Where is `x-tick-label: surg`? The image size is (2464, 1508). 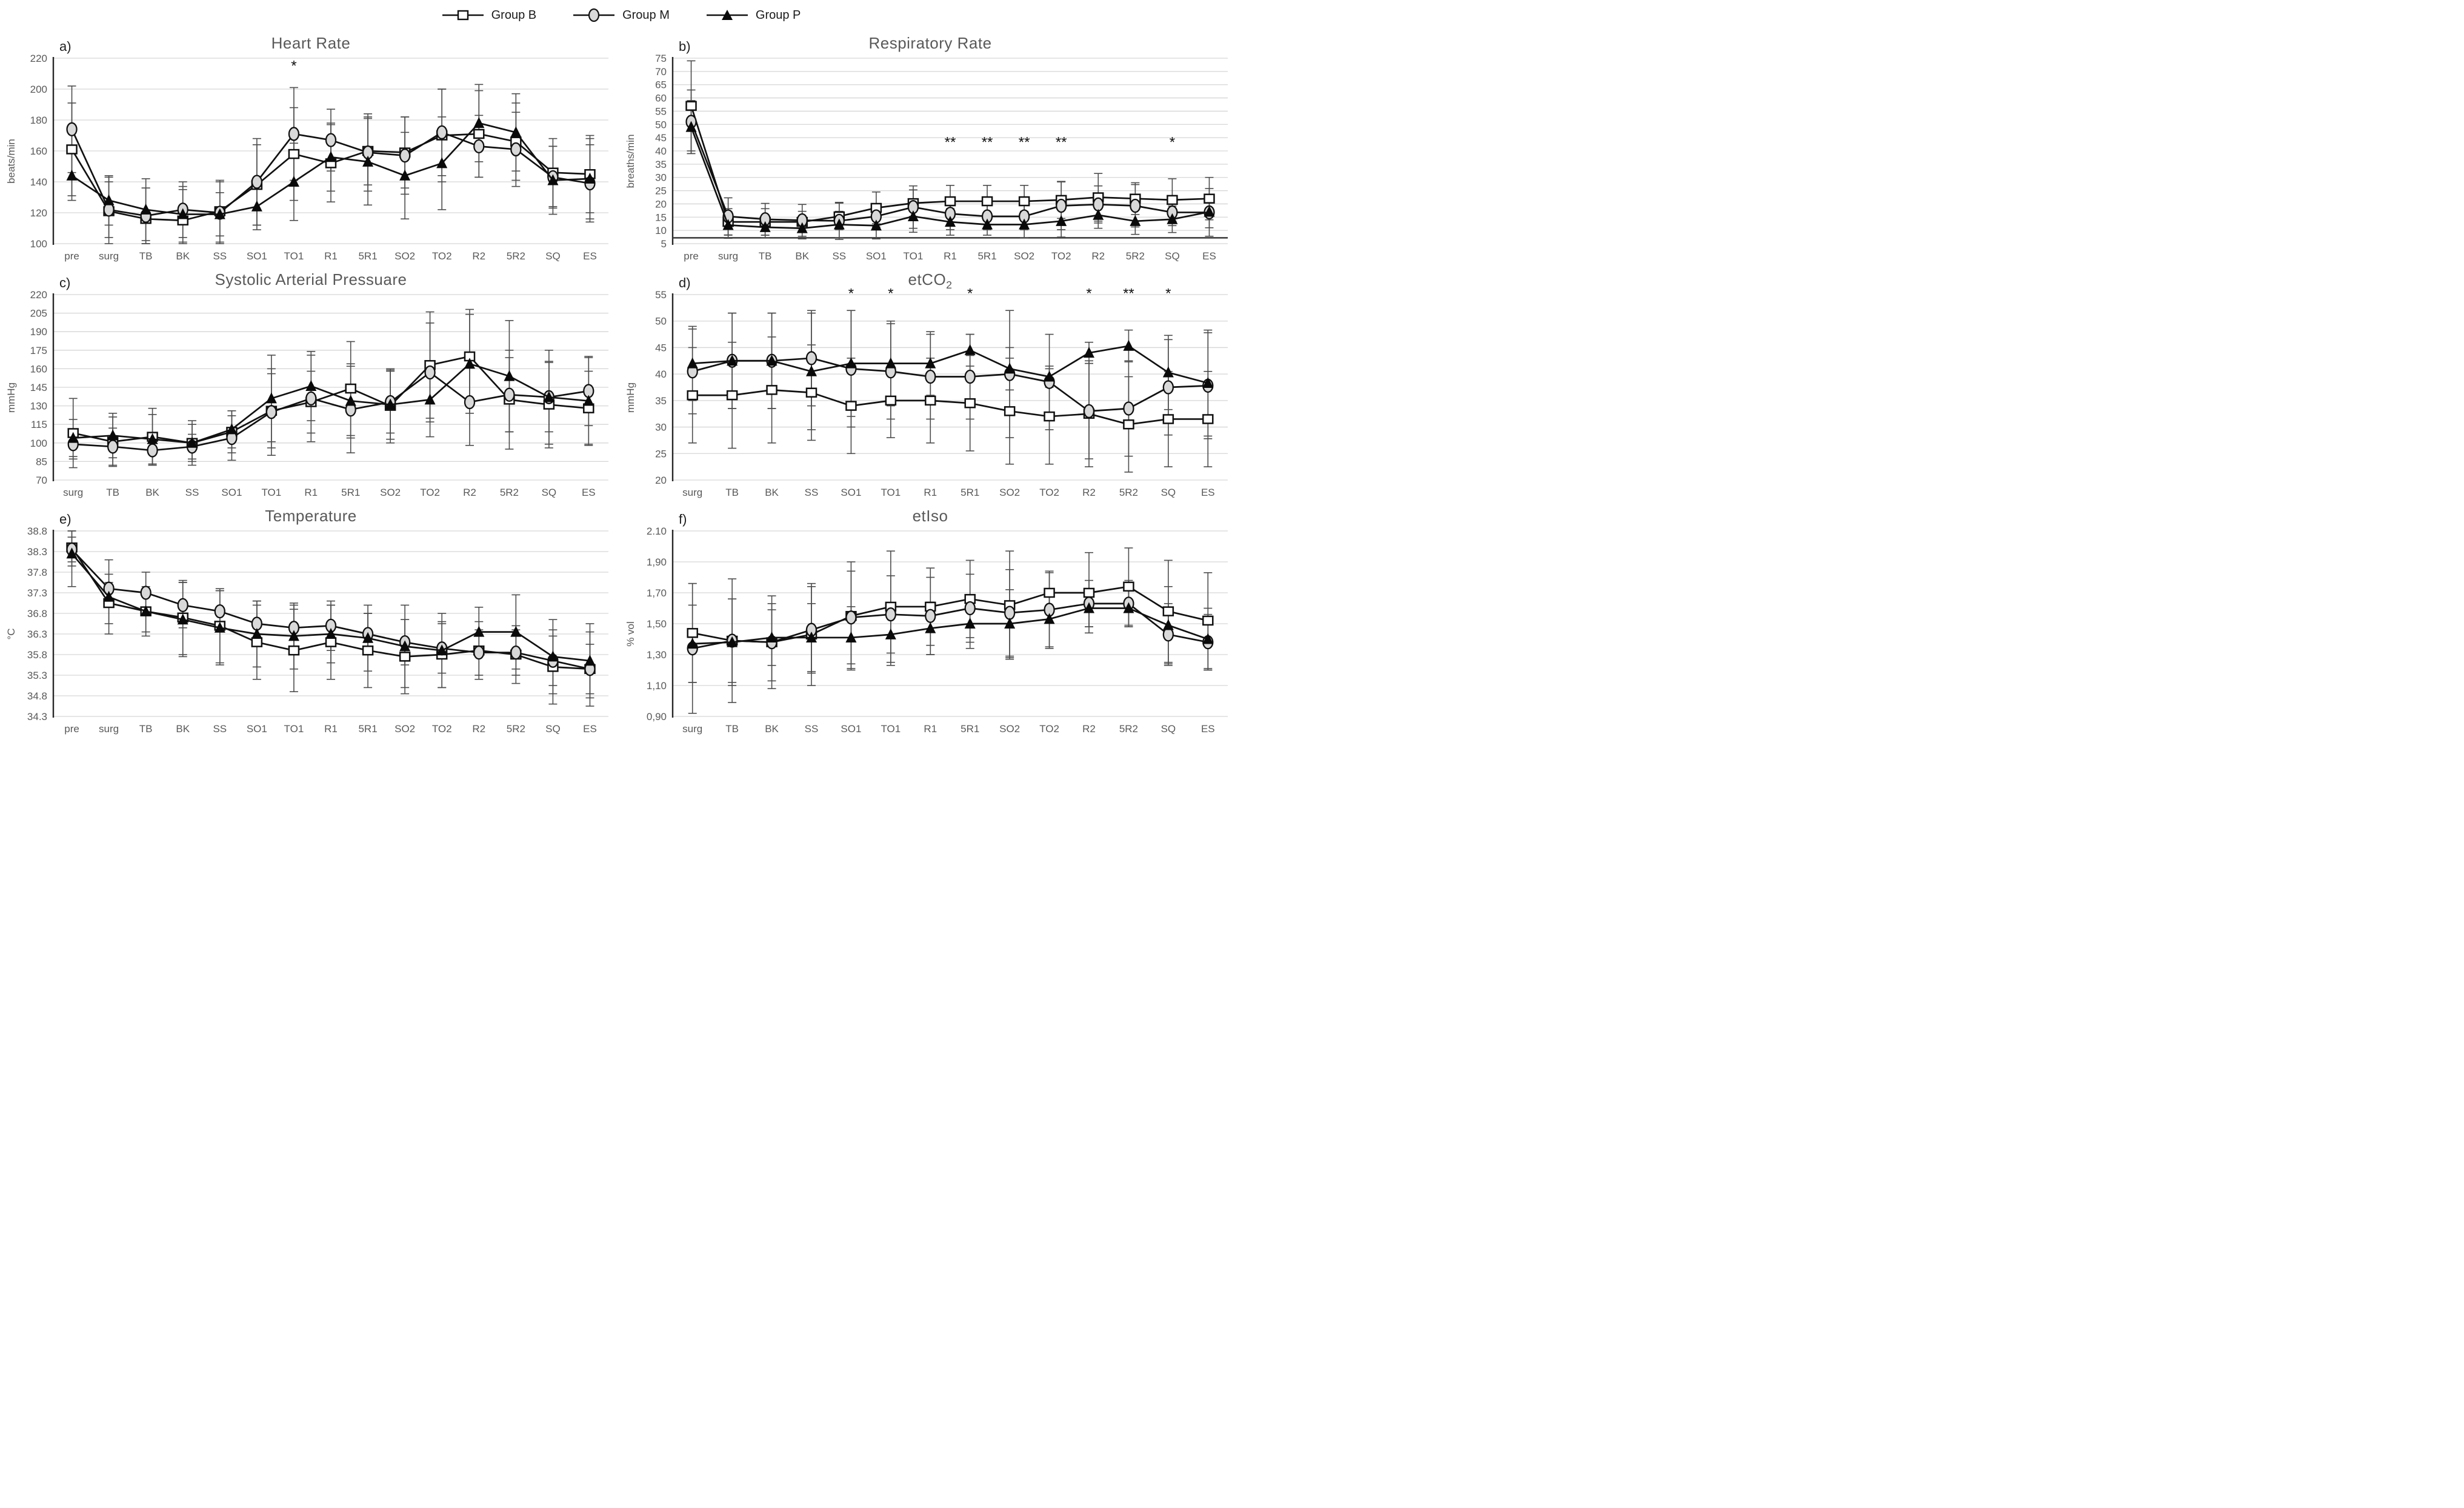 x-tick-label: surg is located at coordinates (692, 729).